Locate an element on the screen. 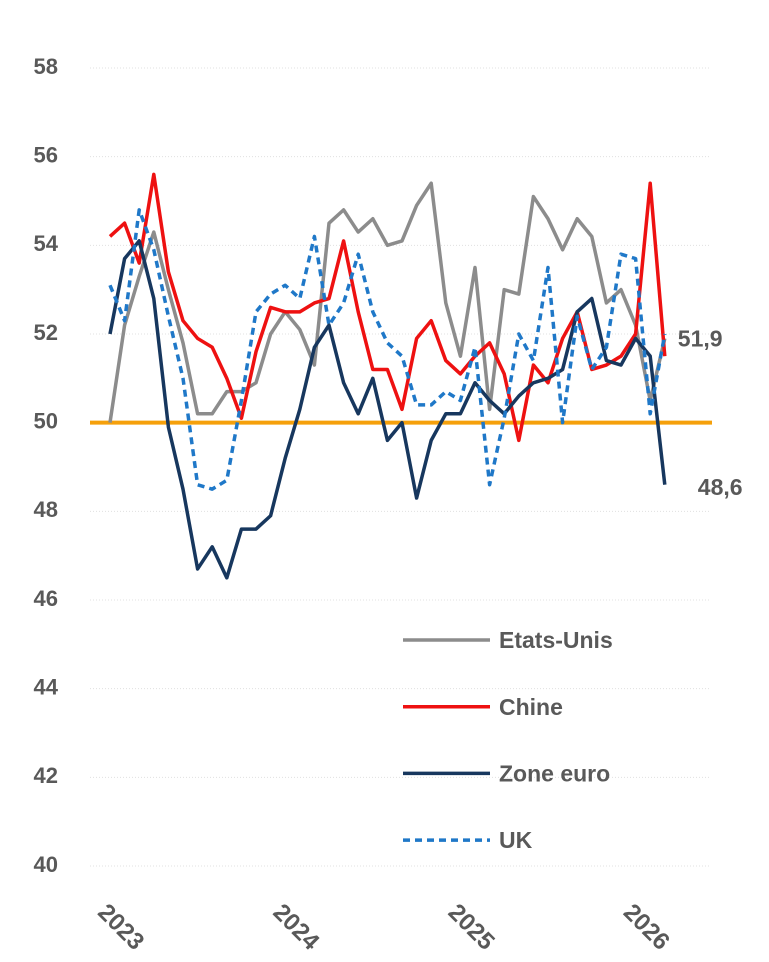 Image resolution: width=769 pixels, height=962 pixels. legend-label: Zone euro is located at coordinates (554, 773).